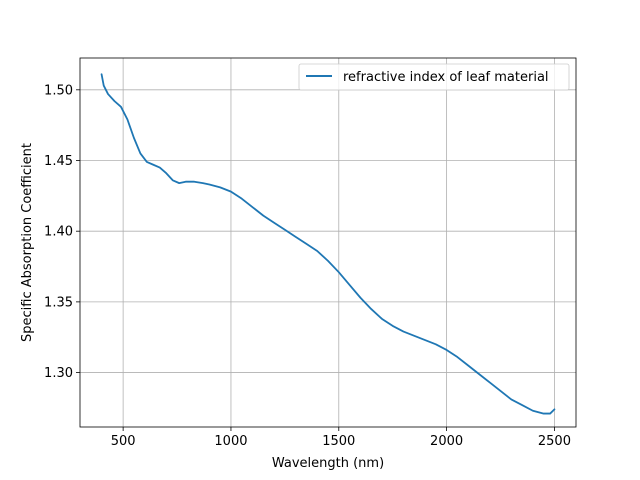  Describe the element at coordinates (58, 161) in the screenshot. I see `y-tick-label: 1.45` at that location.